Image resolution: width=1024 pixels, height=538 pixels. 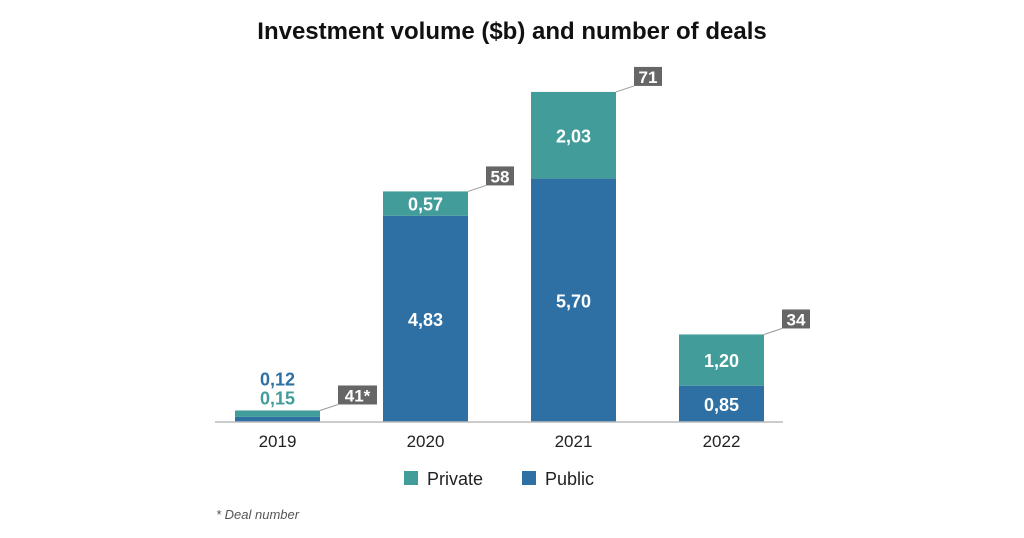 I want to click on deal-number-2022: 34, so click(x=796, y=319).